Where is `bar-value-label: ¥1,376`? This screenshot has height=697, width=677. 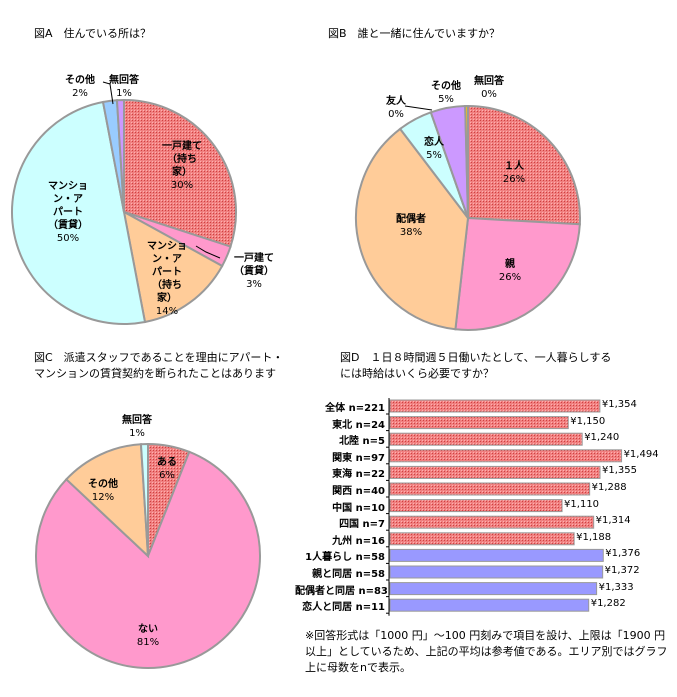 bar-value-label: ¥1,376 is located at coordinates (623, 554).